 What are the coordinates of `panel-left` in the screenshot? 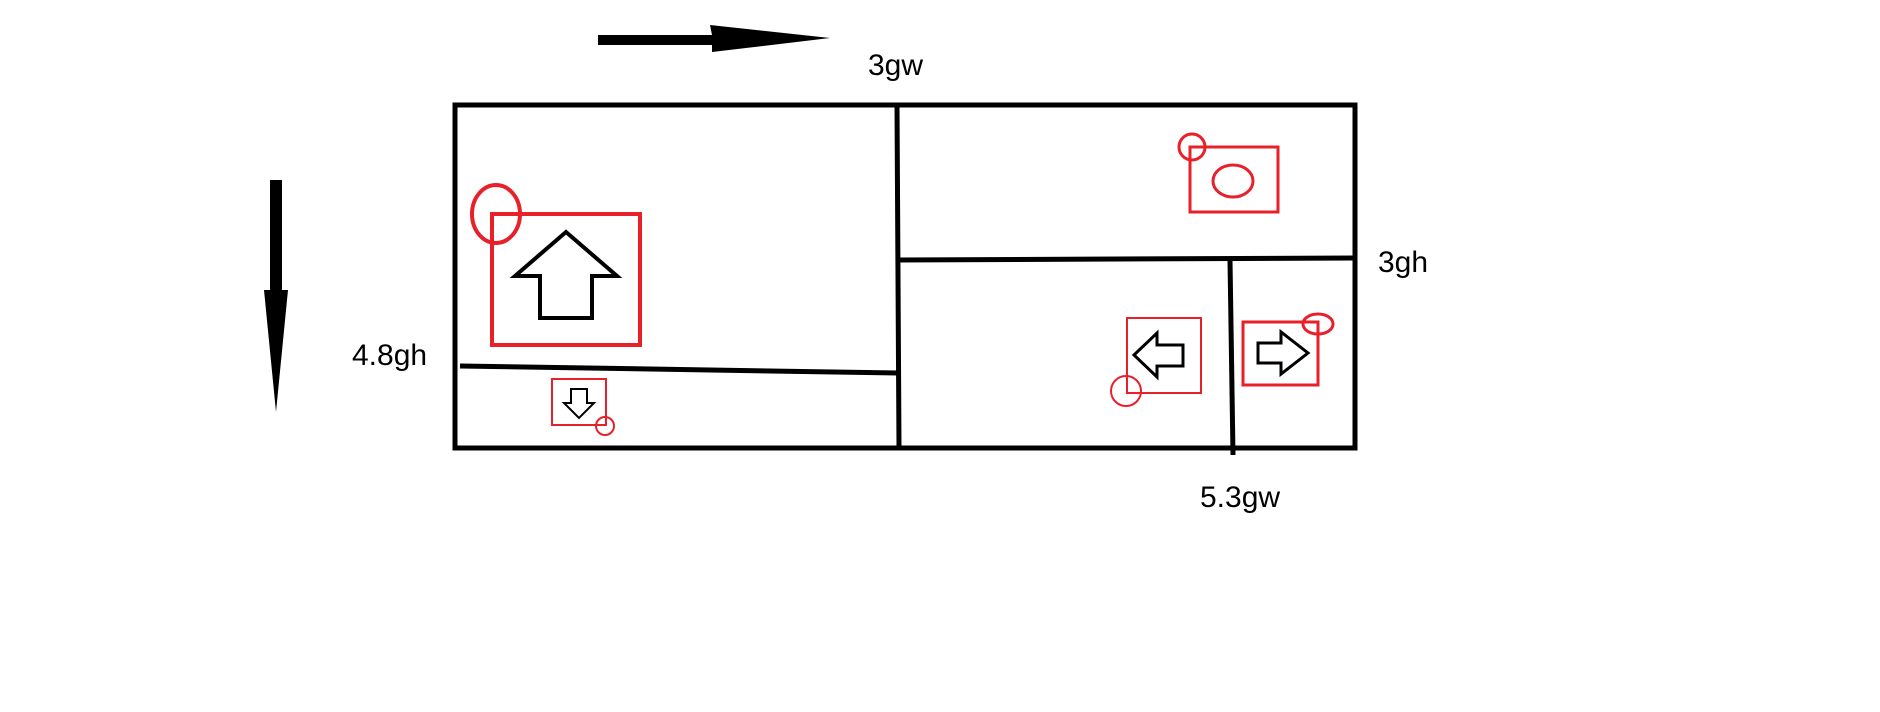 It's located at (1156, 362).